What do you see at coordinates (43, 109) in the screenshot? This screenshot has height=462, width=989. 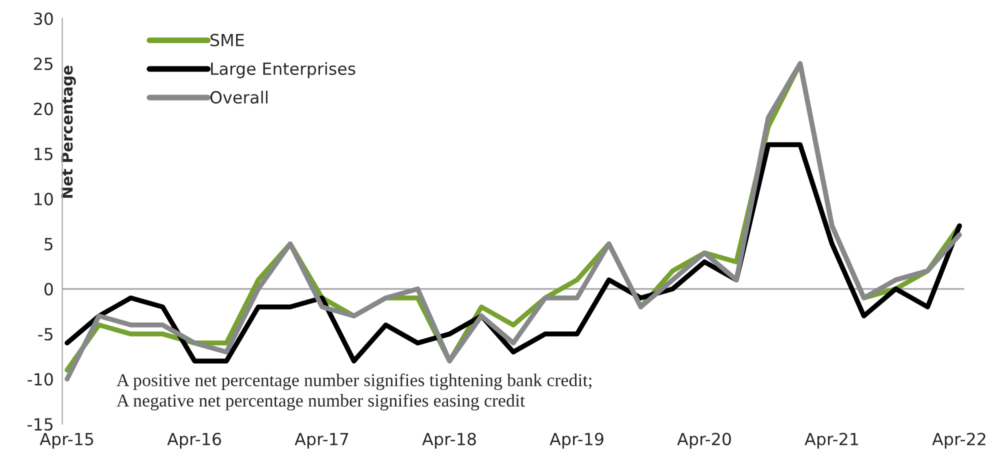 I see `y-tick-label: 20` at bounding box center [43, 109].